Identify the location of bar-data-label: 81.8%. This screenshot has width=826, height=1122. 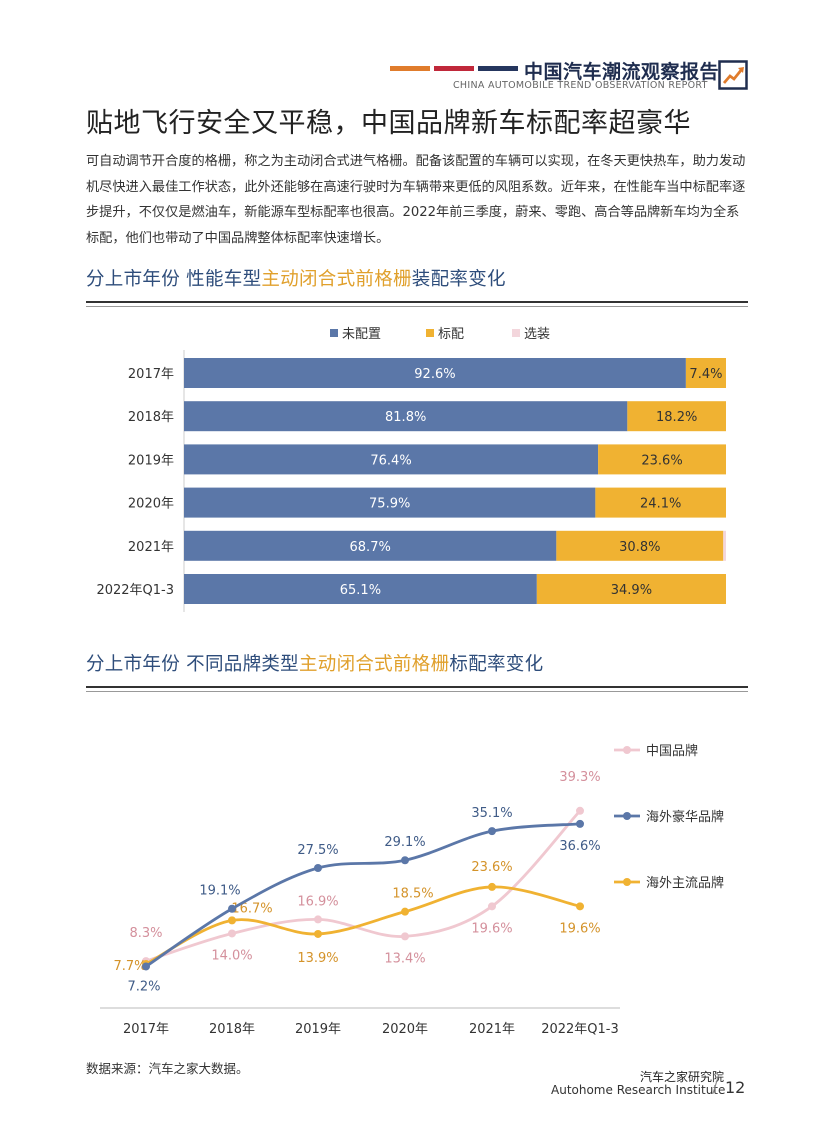
(405, 417).